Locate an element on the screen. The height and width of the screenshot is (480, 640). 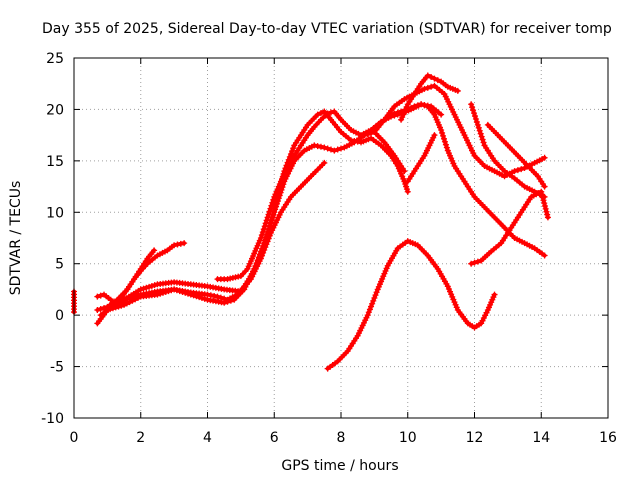
series-sat-f is located at coordinates (216, 236).